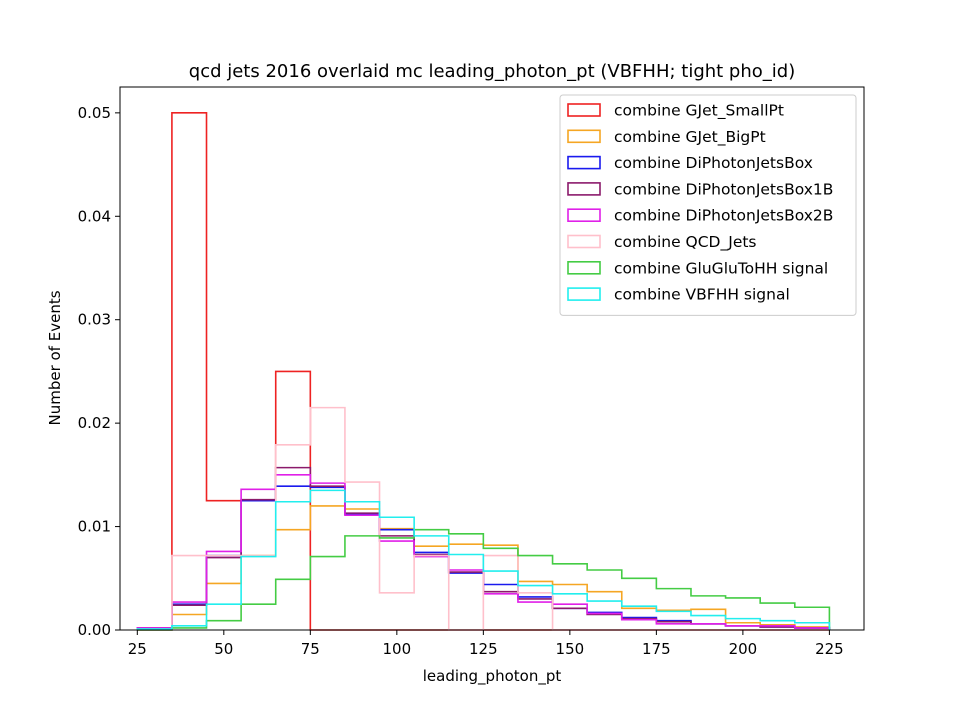  I want to click on y-tick-label: 0.02, so click(94, 423).